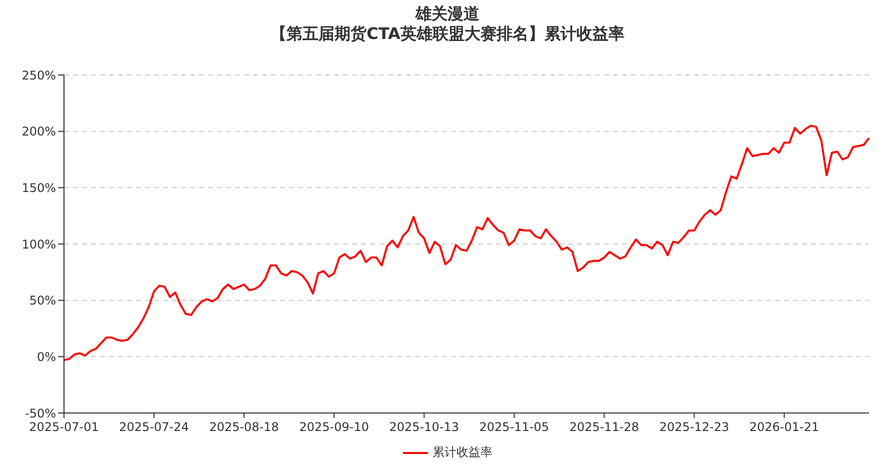 The width and height of the screenshot is (895, 466). I want to click on y-tick-label: 250%, so click(39, 75).